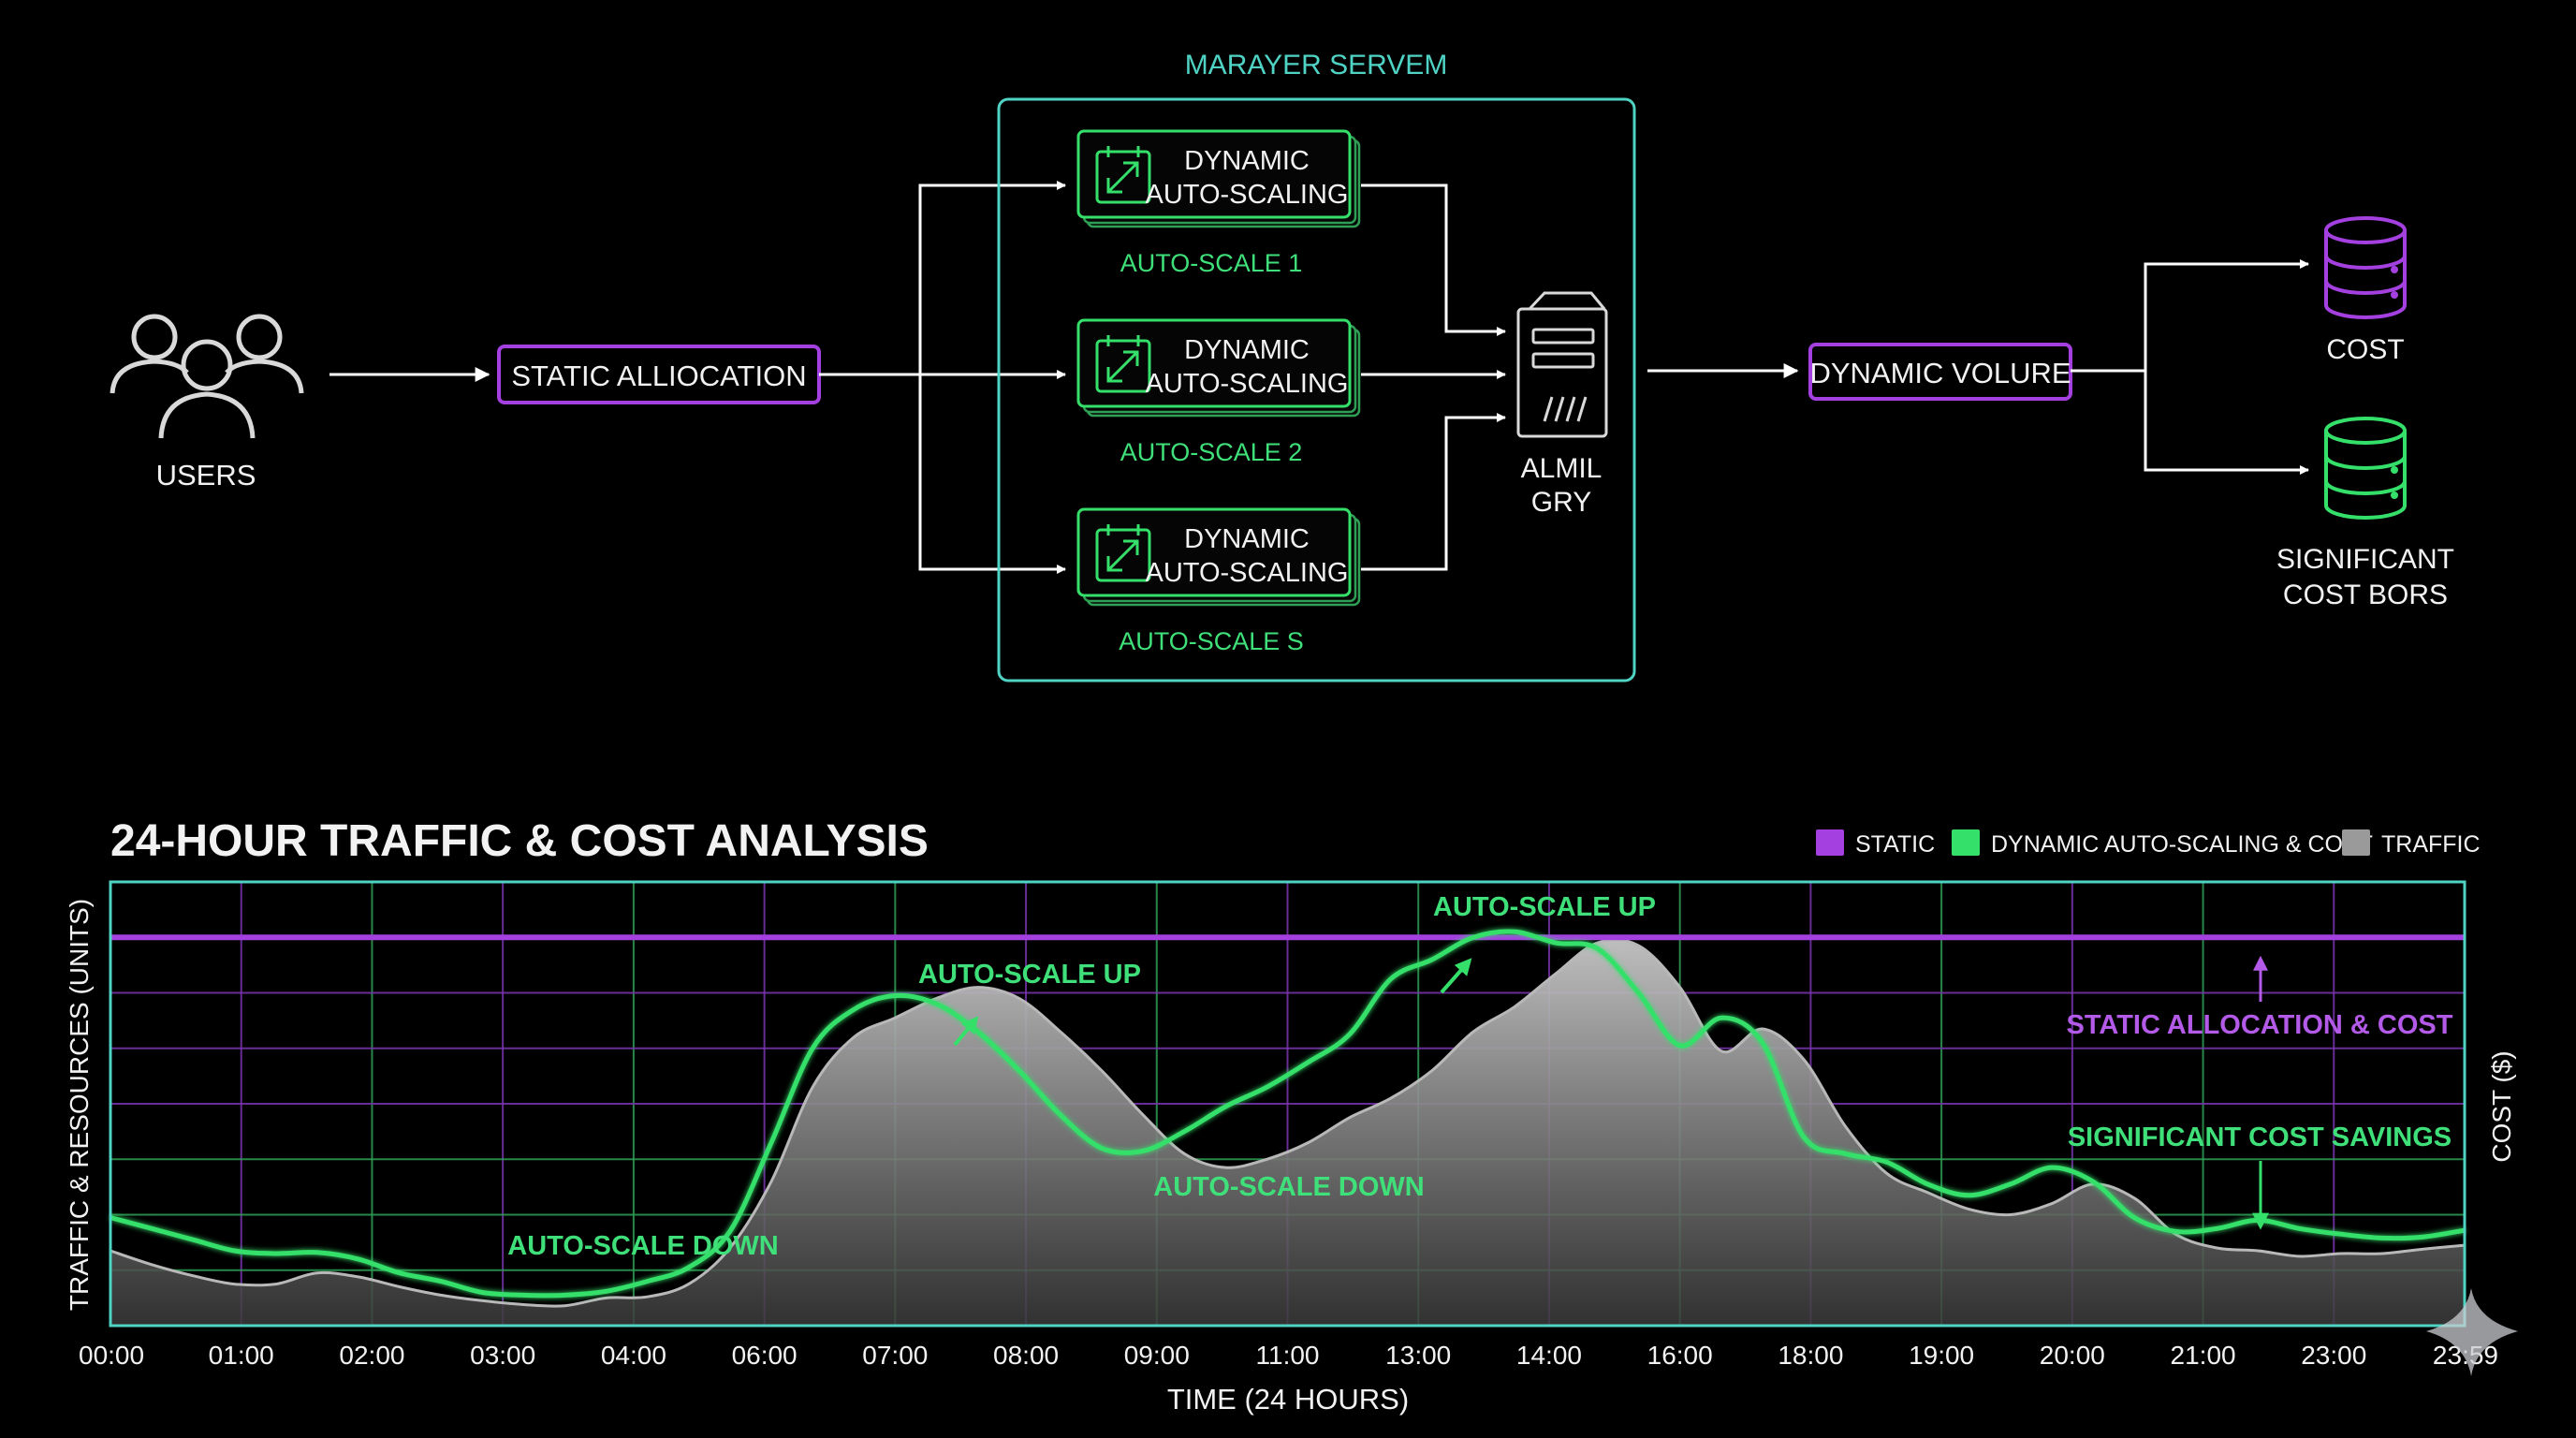  I want to click on dynamic-volume-node: DYNAMIC VOLURE, so click(1940, 372).